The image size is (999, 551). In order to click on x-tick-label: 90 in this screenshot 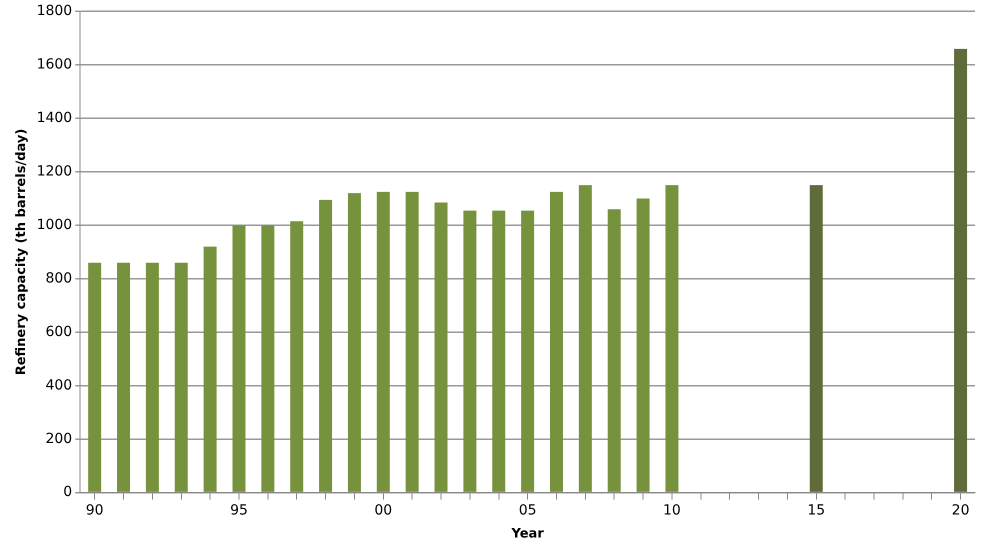, I will do `click(95, 510)`.